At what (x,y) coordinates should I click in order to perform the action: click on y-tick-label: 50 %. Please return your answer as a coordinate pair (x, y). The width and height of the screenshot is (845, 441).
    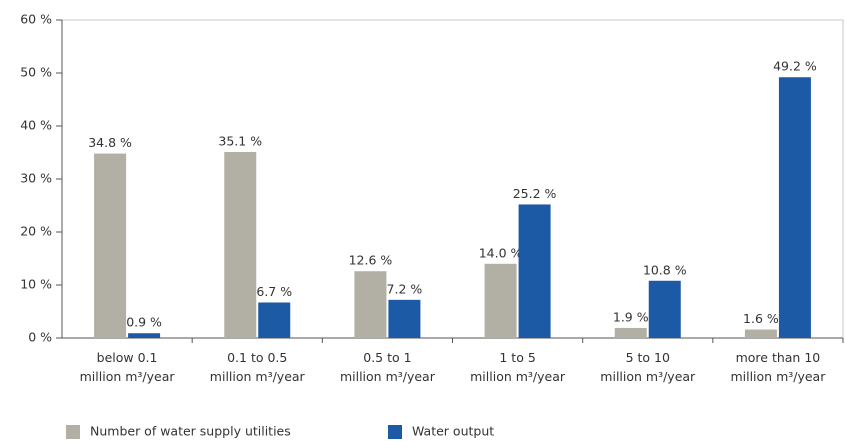
    Looking at the image, I should click on (36, 72).